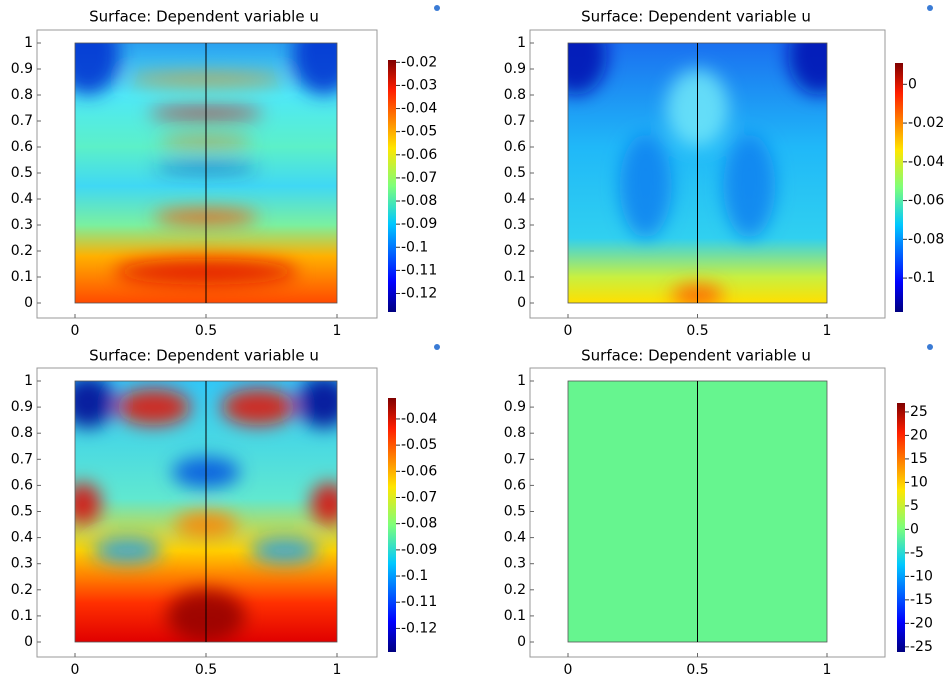 The height and width of the screenshot is (680, 950). What do you see at coordinates (919, 412) in the screenshot?
I see `colorbar-tick-label: 25` at bounding box center [919, 412].